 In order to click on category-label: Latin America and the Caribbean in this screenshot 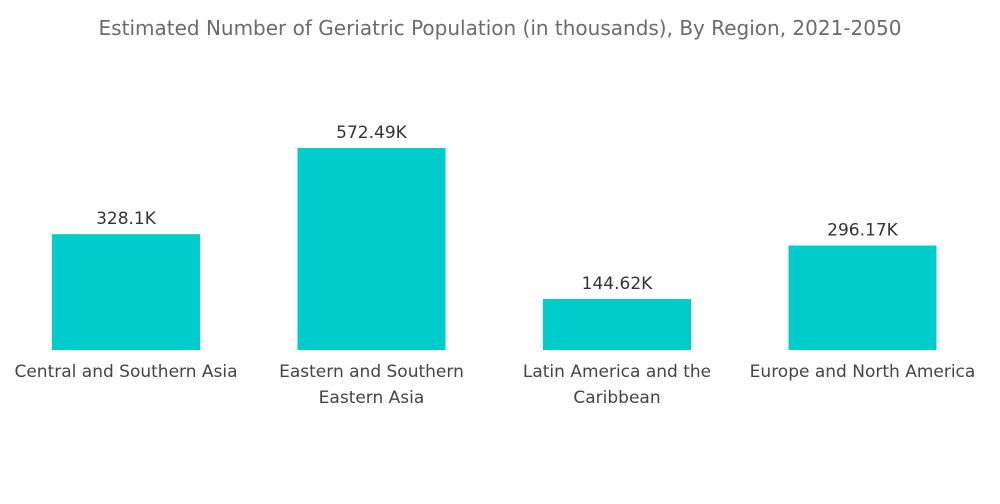, I will do `click(617, 385)`.